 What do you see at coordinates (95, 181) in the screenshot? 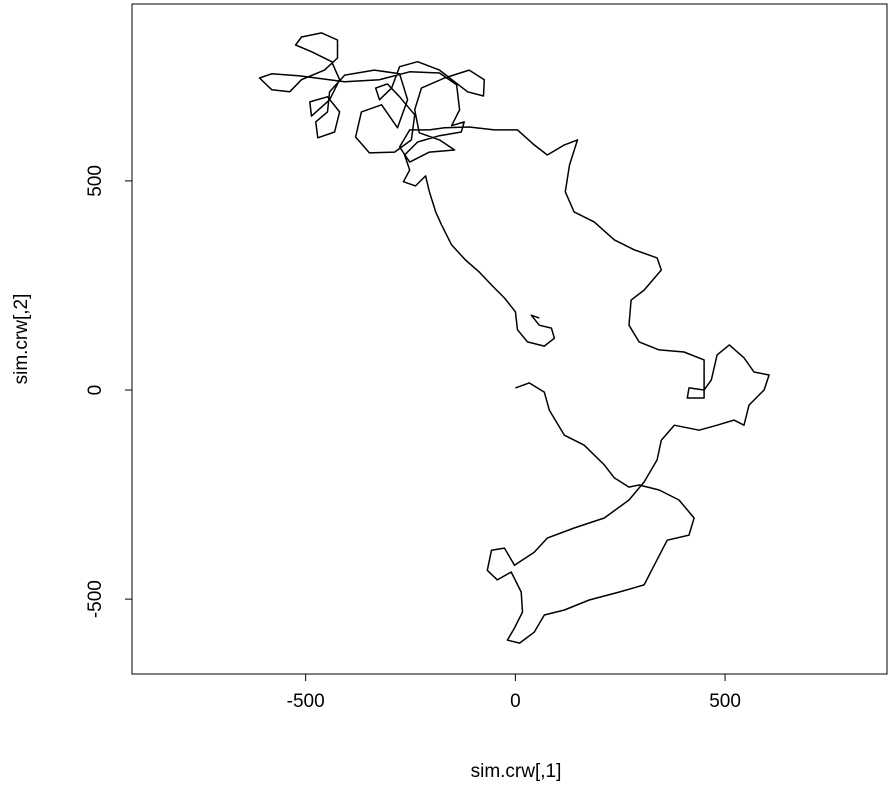
I see `y-tick-label: 500` at bounding box center [95, 181].